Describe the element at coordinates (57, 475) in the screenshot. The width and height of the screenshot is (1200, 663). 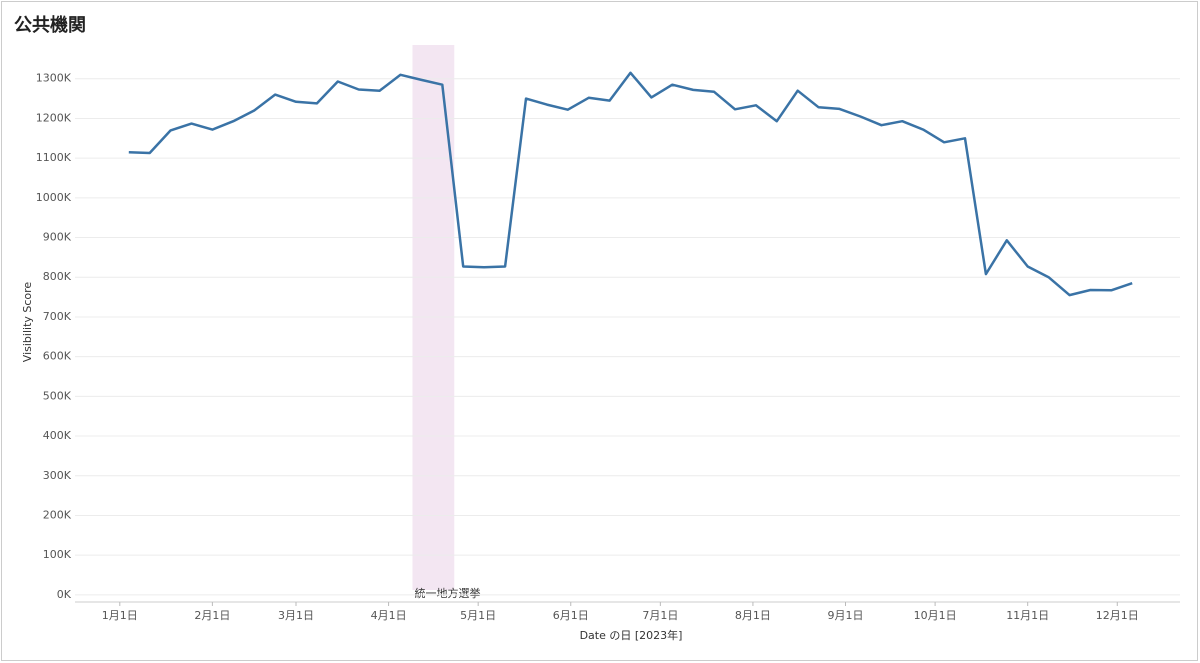
I see `y-tick-label: 300K` at that location.